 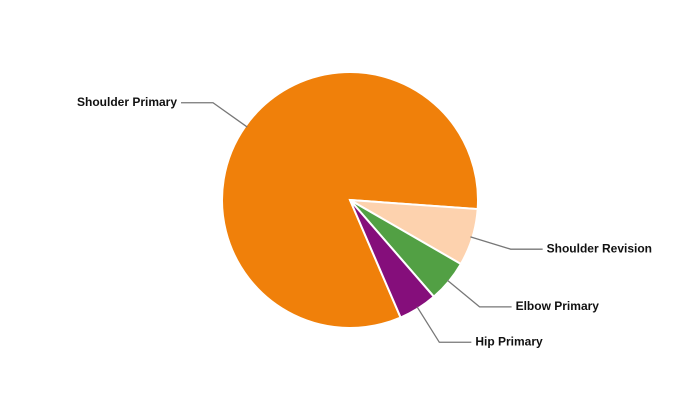 I want to click on slice-label: Shoulder Revision, so click(x=599, y=248).